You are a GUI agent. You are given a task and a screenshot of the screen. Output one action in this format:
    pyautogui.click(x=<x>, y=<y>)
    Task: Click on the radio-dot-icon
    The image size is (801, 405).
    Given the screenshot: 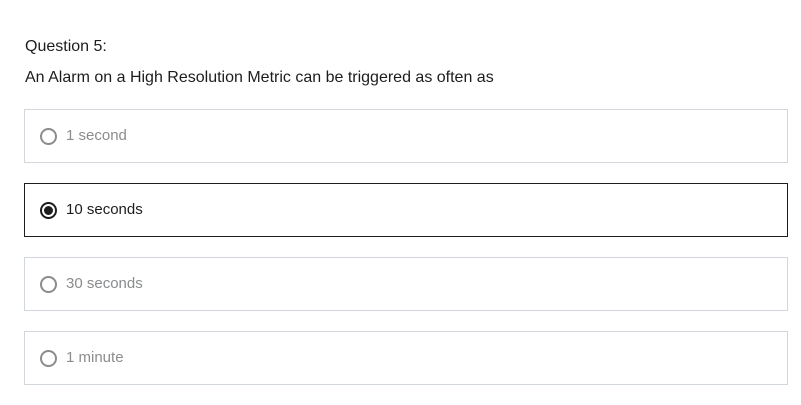 What is the action you would take?
    pyautogui.click(x=48, y=210)
    